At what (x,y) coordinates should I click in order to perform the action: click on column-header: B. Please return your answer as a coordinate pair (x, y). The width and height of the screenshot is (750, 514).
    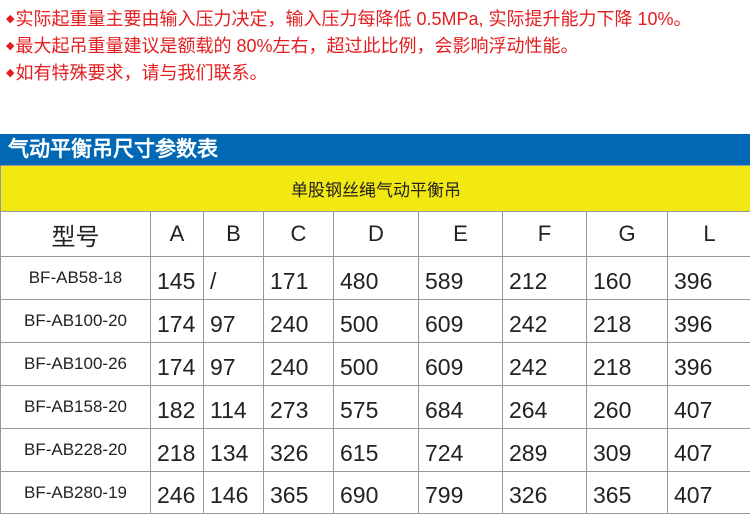
    Looking at the image, I should click on (234, 234).